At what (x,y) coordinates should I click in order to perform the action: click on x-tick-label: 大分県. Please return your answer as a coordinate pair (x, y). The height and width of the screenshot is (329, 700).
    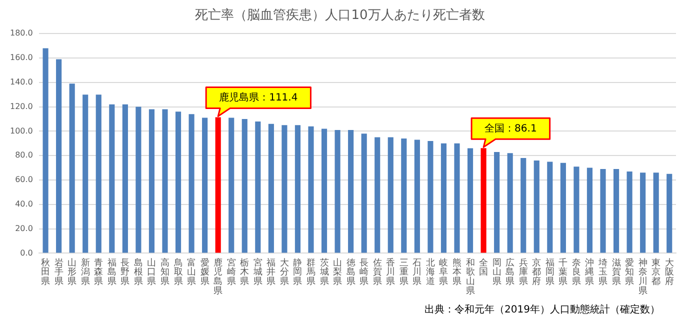
    Looking at the image, I should click on (284, 272).